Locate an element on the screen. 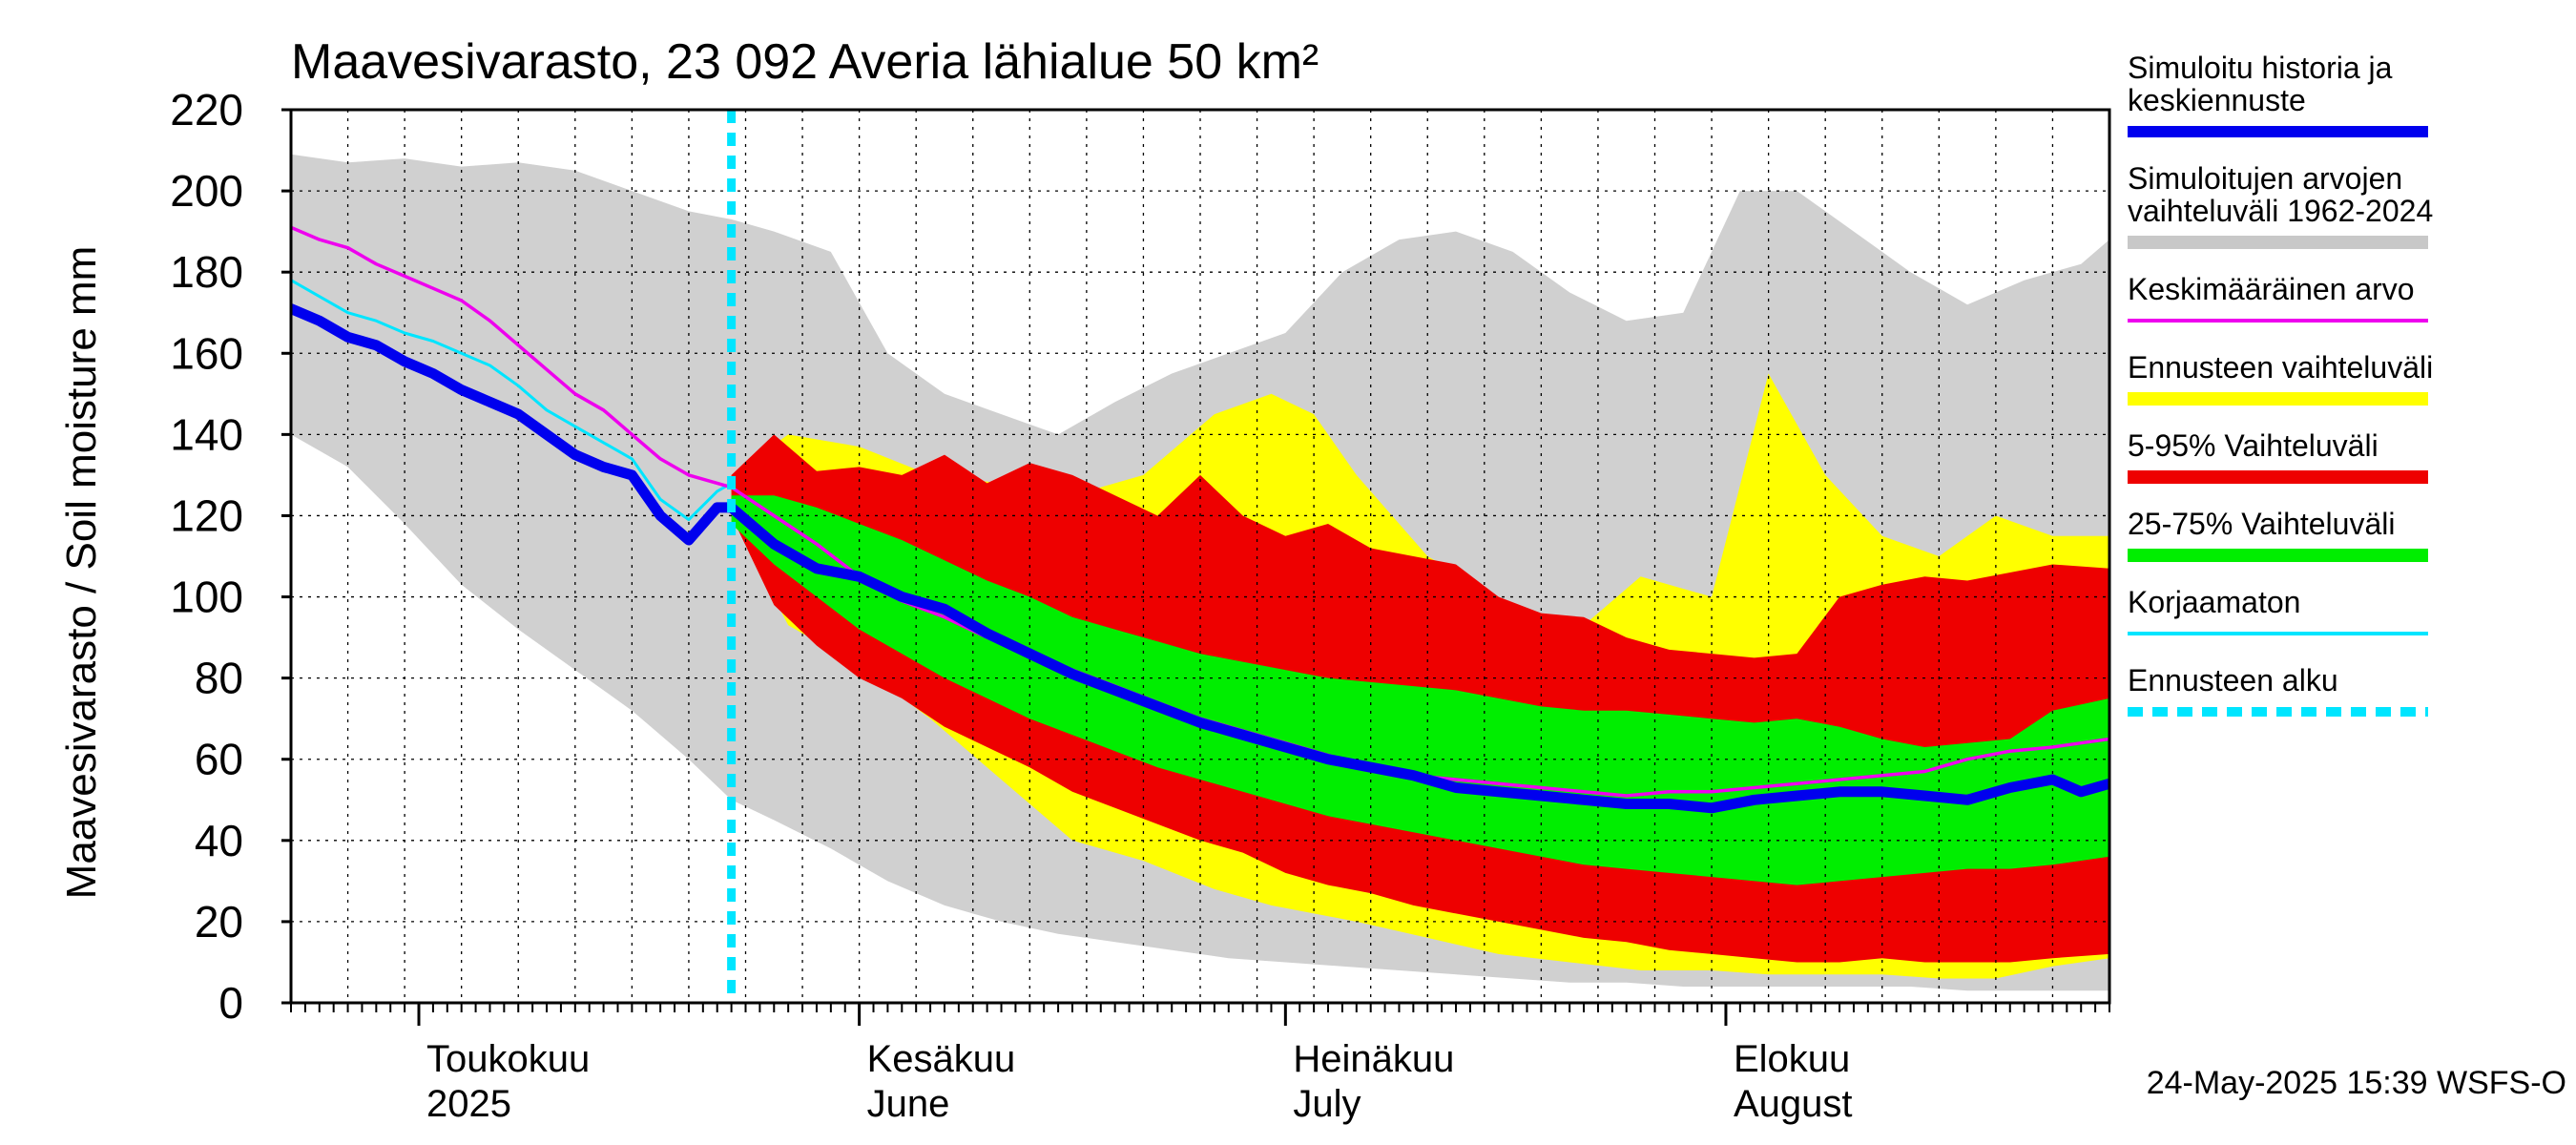 The image size is (2576, 1145). y-tick-label: 120 is located at coordinates (206, 515).